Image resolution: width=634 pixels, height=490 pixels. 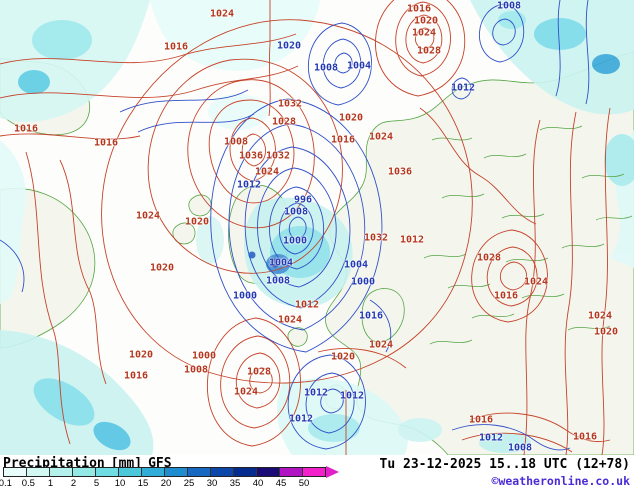 What do you see at coordinates (96, 483) in the screenshot?
I see `scale-tick-label: 5` at bounding box center [96, 483].